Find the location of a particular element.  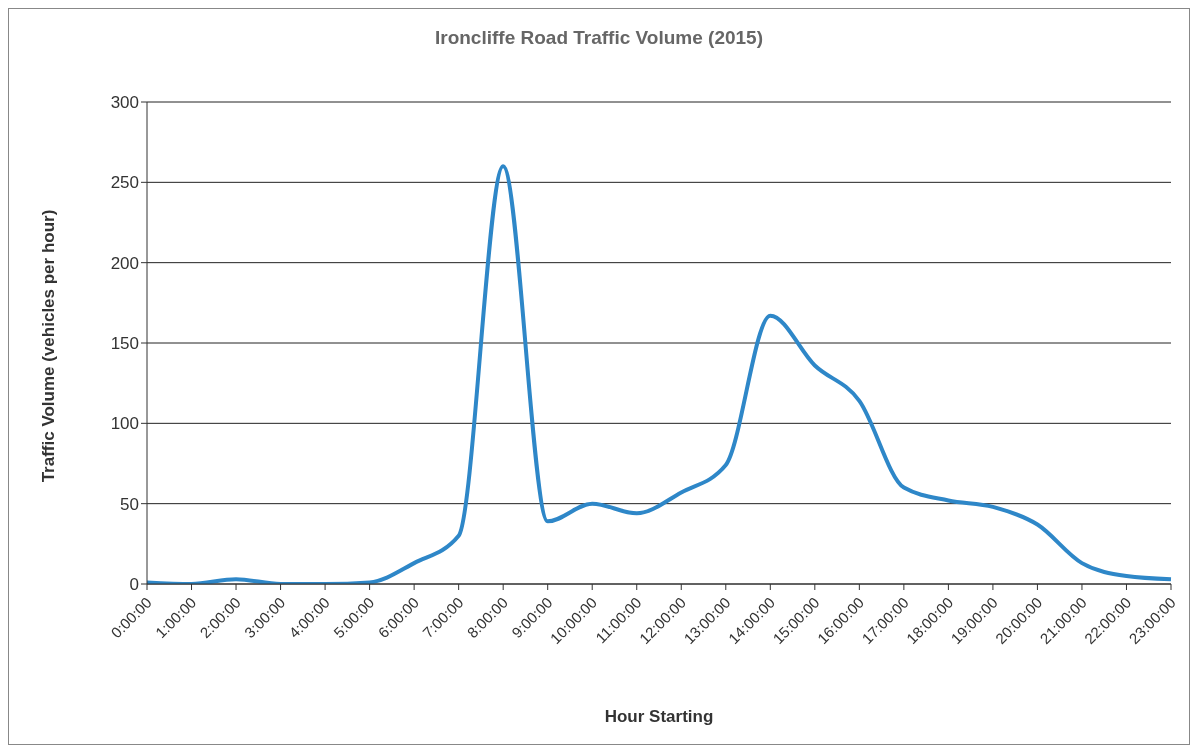

chart-title: Ironcliffe Road Traffic Volume (2015) is located at coordinates (599, 38).